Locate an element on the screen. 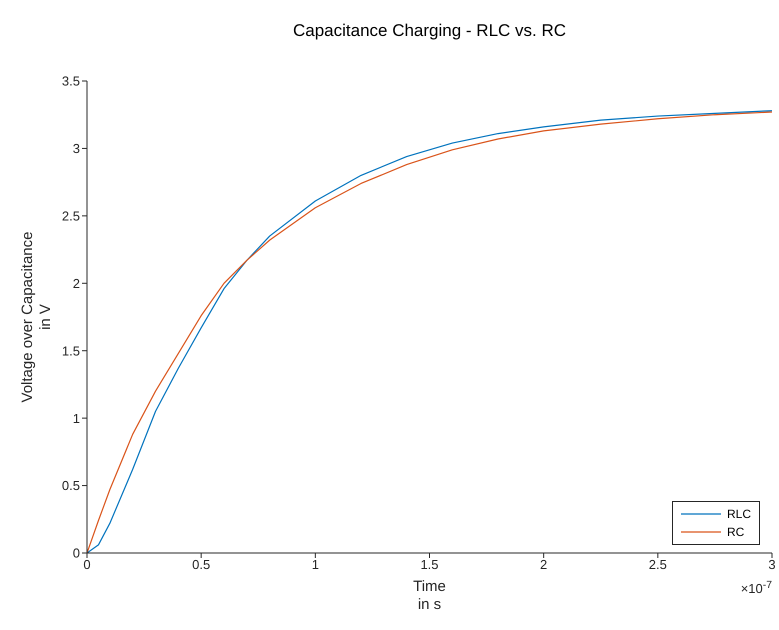 This screenshot has width=779, height=630. x-tick-label: 1.5 is located at coordinates (429, 564).